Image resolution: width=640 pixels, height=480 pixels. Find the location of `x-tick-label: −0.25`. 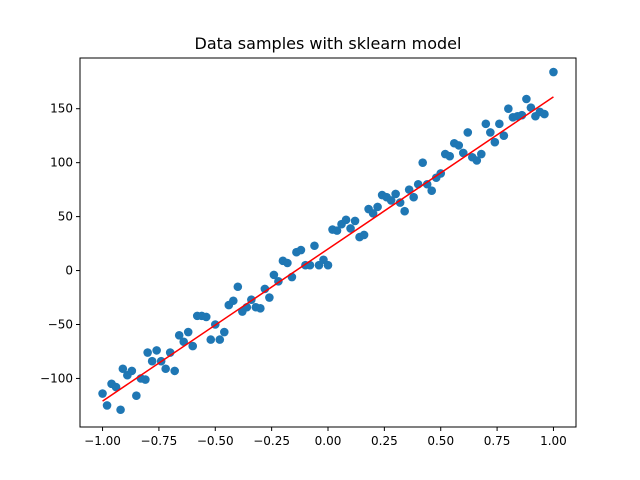

x-tick-label: −0.25 is located at coordinates (271, 441).